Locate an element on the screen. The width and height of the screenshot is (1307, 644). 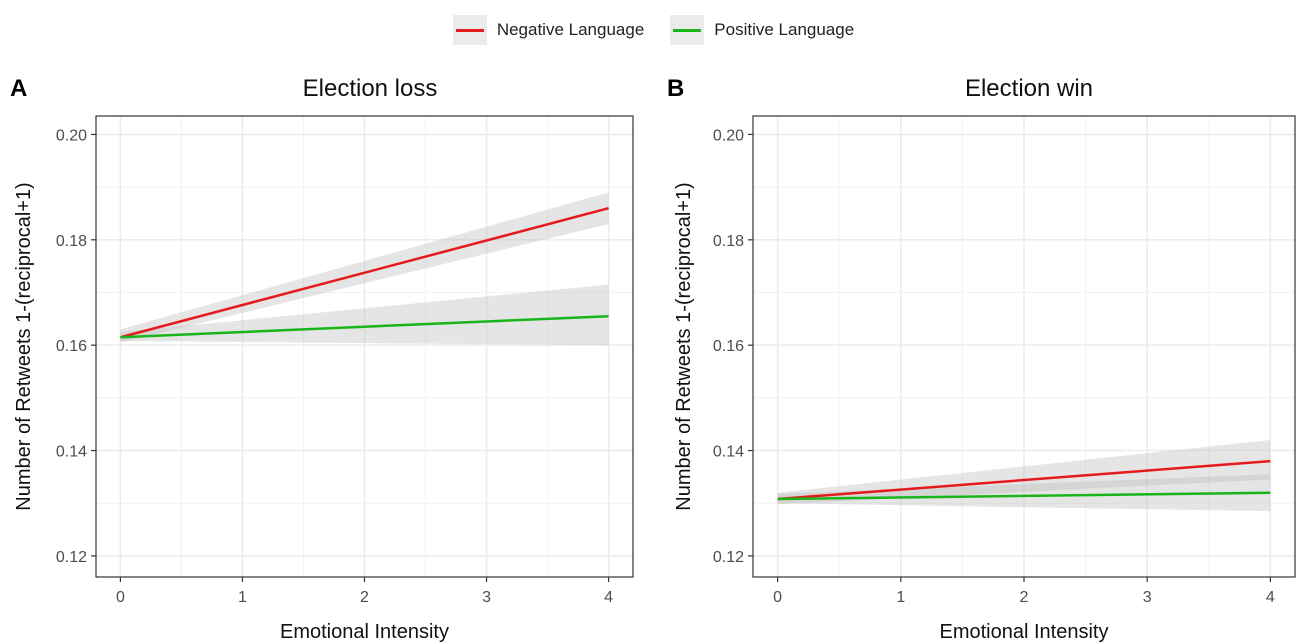
legend-label-positive: Positive Language is located at coordinates (784, 29).